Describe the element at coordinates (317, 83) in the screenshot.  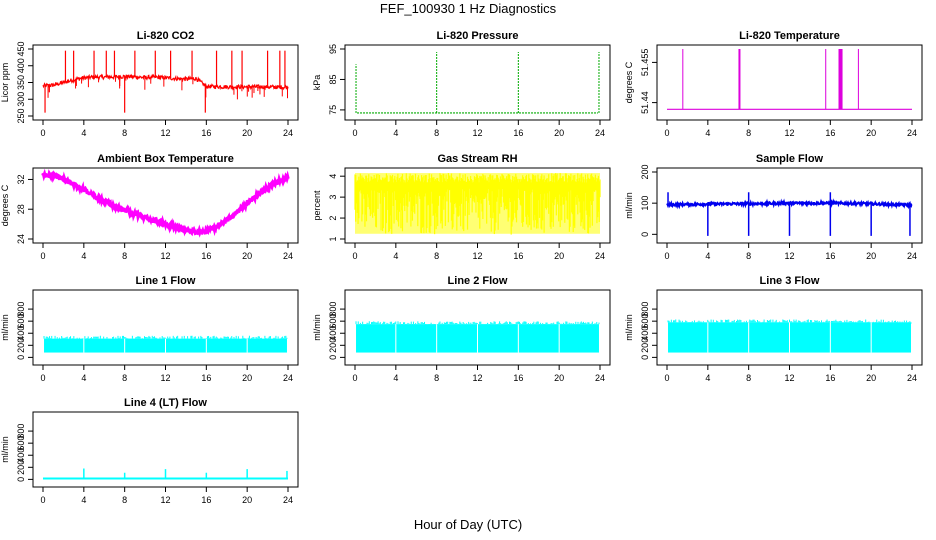
I see `panel-ylabel: kPa` at that location.